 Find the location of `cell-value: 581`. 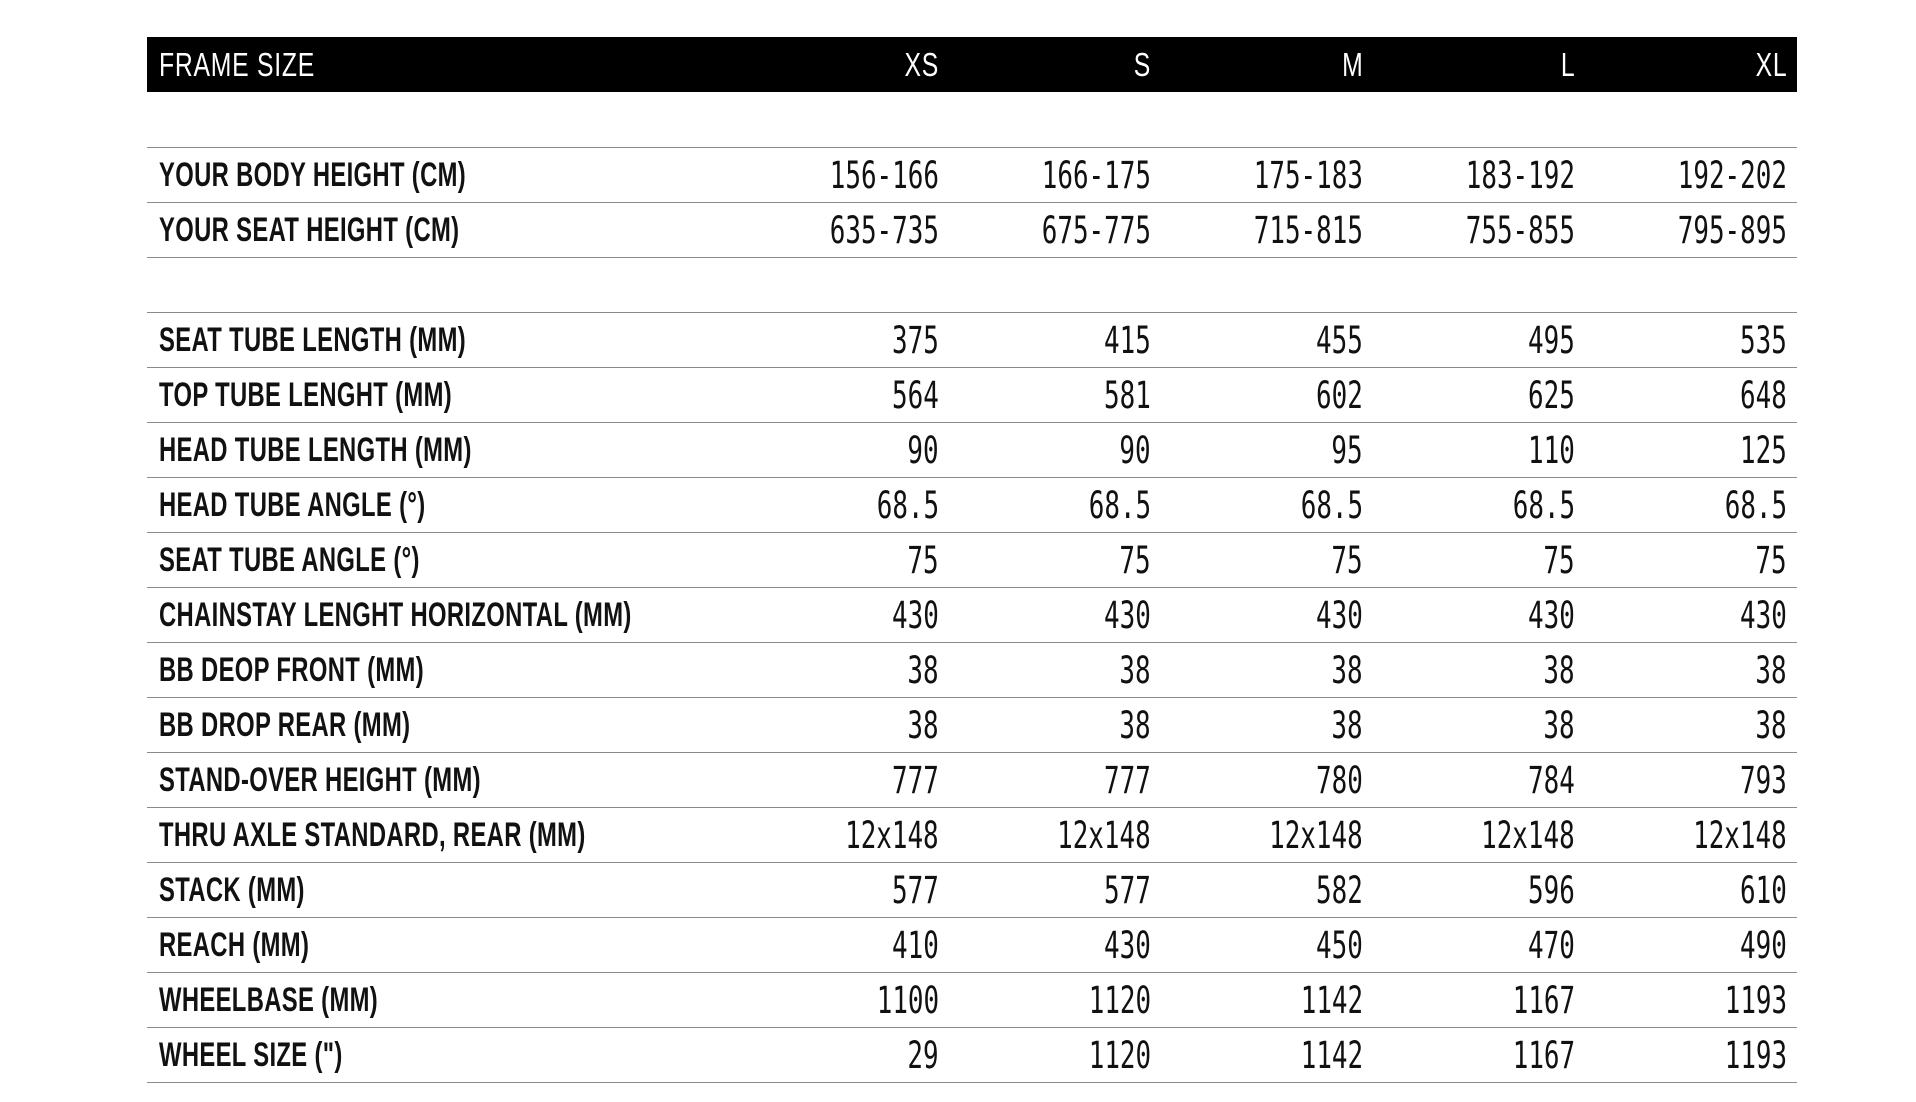

cell-value: 581 is located at coordinates (1055, 395).